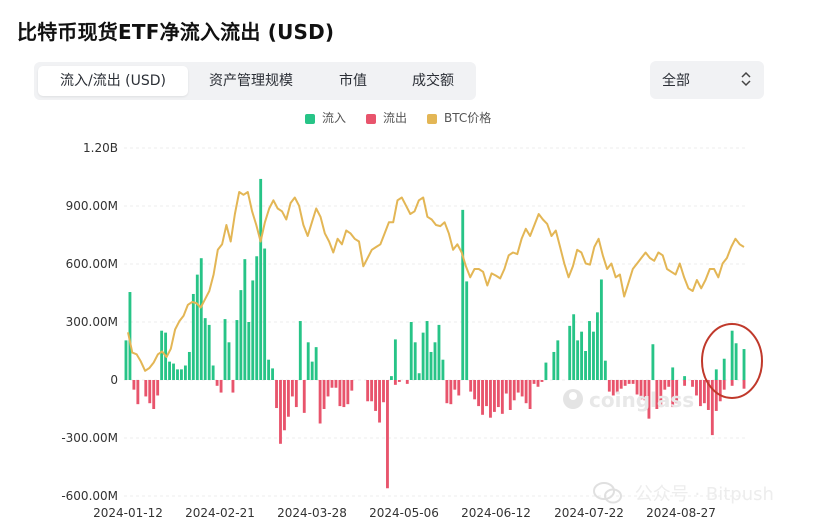  I want to click on x-tick-label: 2024-05-06, so click(404, 513).